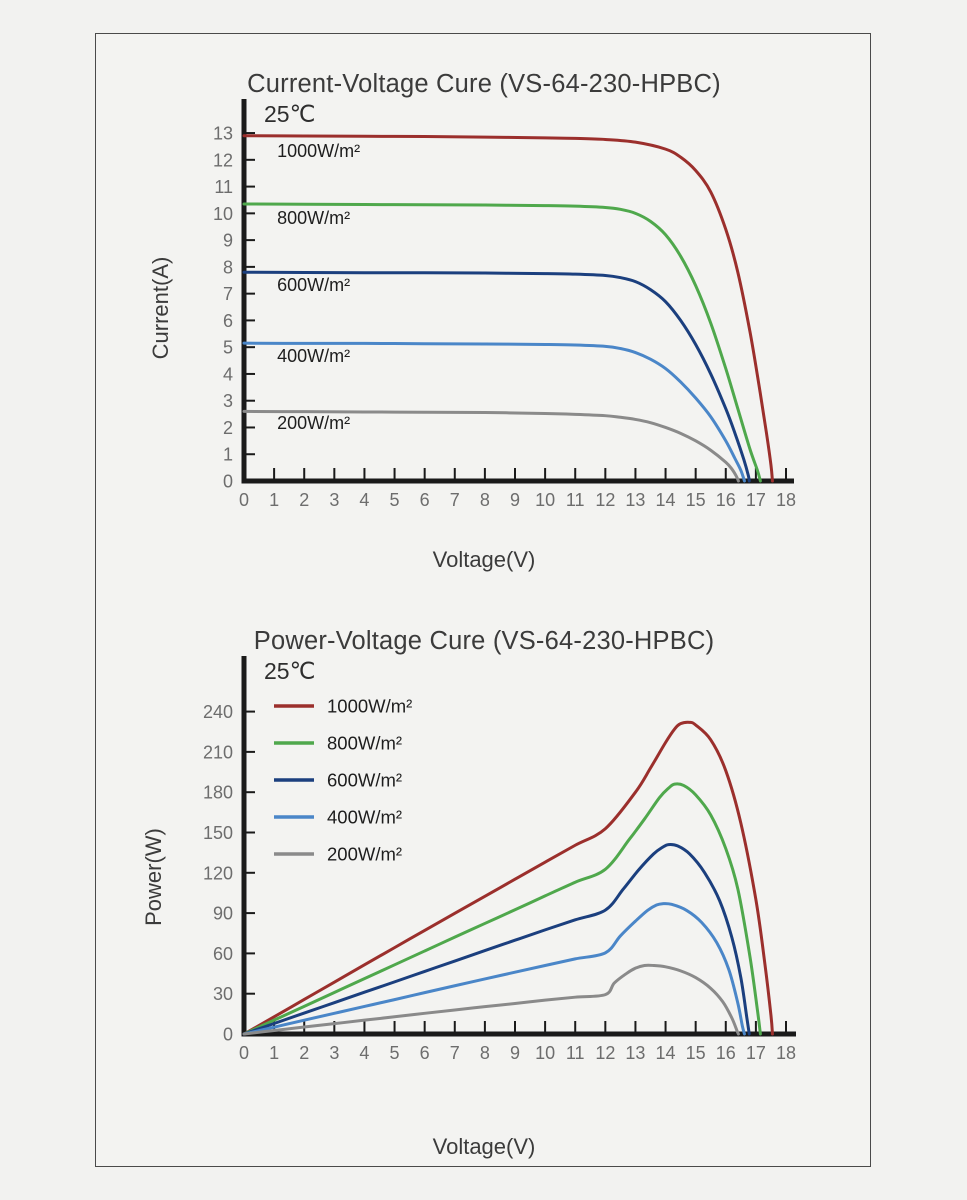 This screenshot has height=1200, width=967. I want to click on series-curve-1000w, so click(508, 878).